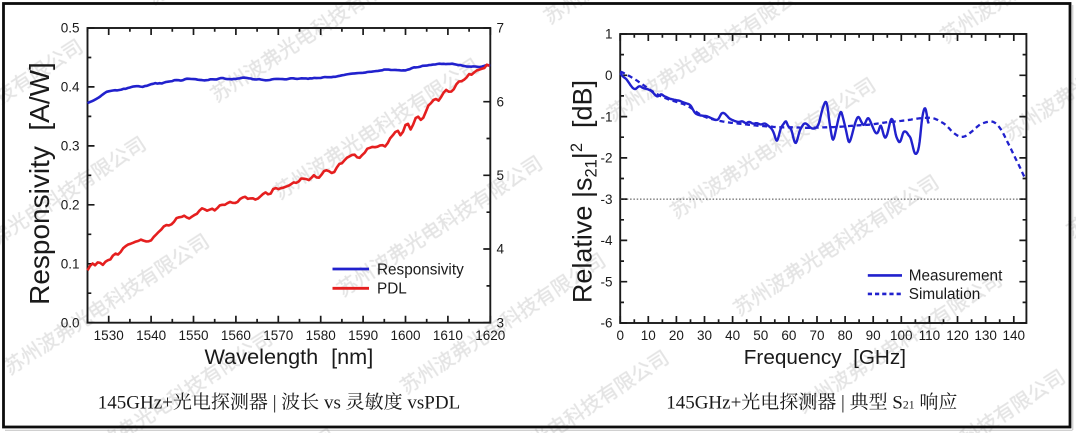 The height and width of the screenshot is (433, 1076). I want to click on svg-text: 1560, so click(236, 335).